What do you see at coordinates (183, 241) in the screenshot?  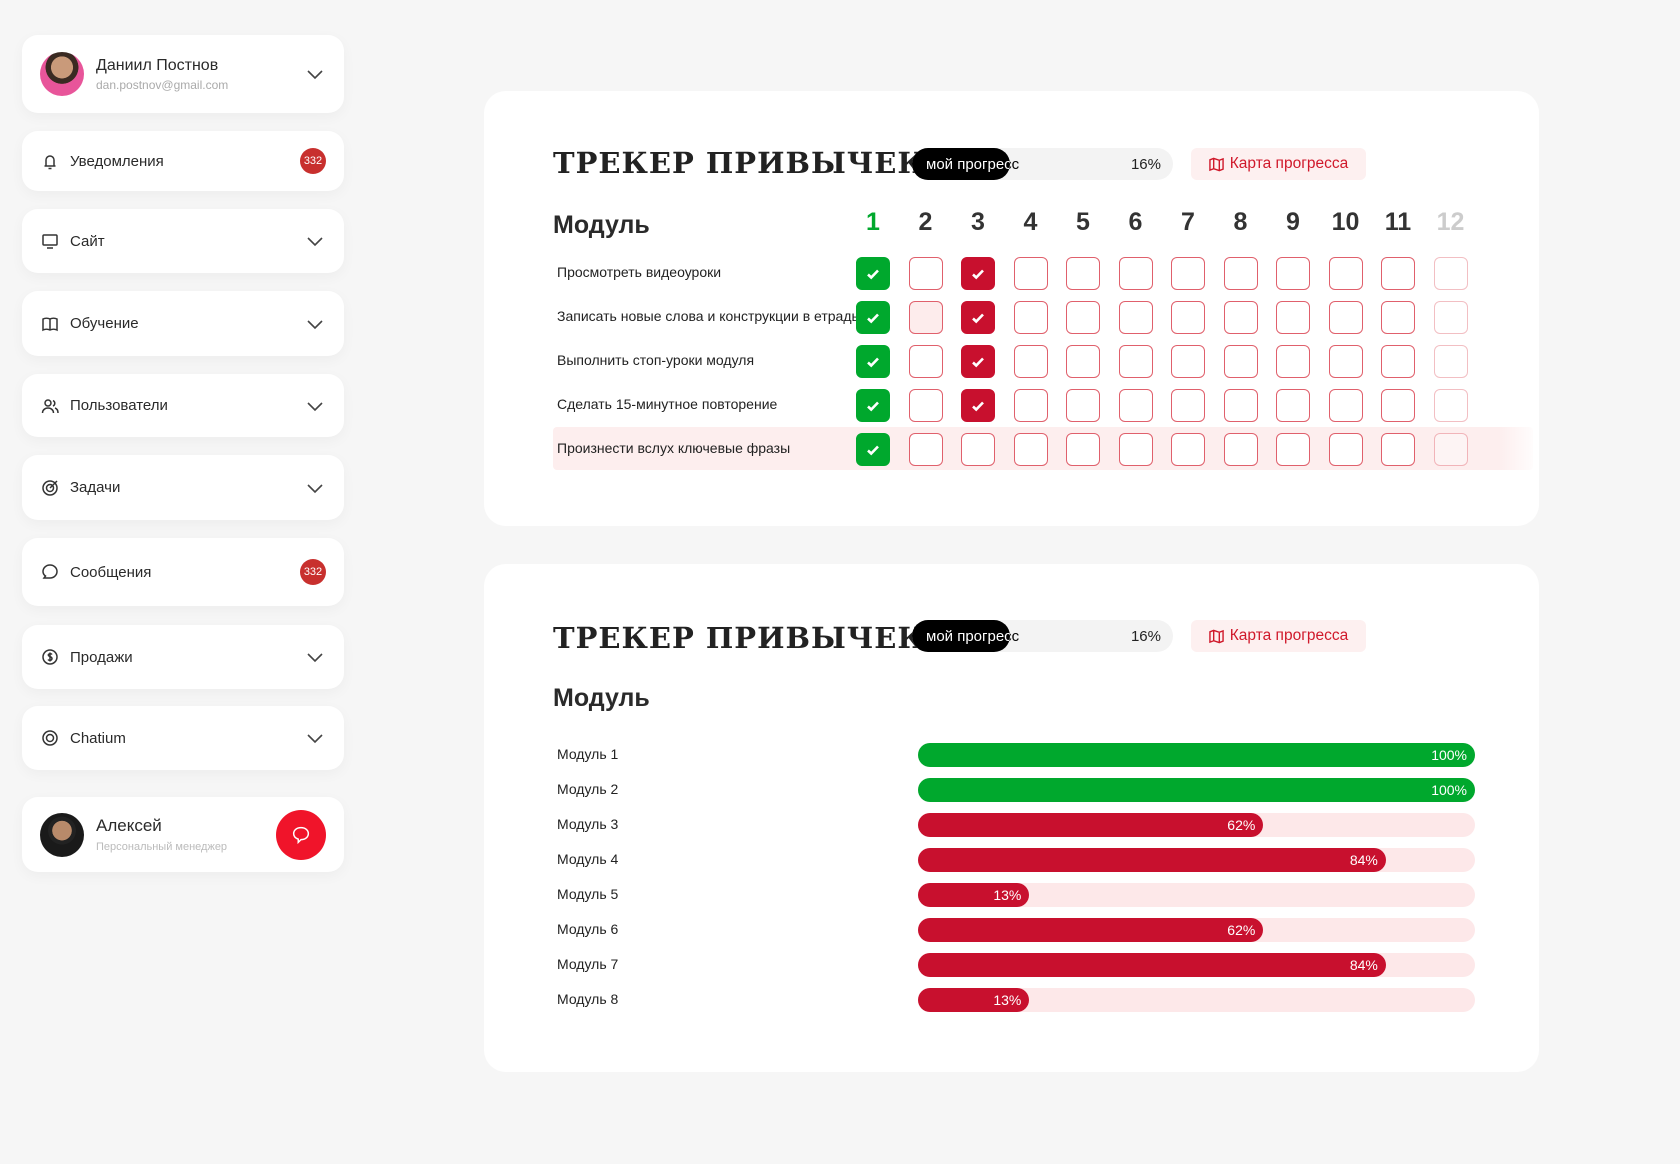 I see `sidebar-item-1: Сайт` at bounding box center [183, 241].